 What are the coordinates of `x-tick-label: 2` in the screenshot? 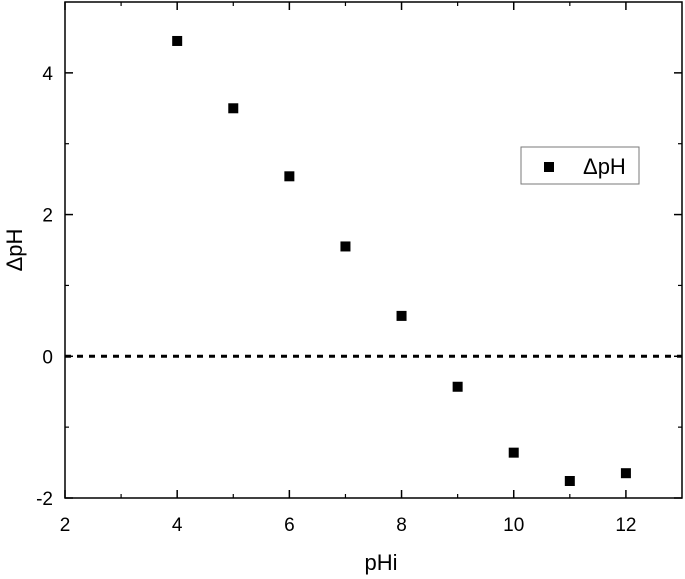 It's located at (65, 525).